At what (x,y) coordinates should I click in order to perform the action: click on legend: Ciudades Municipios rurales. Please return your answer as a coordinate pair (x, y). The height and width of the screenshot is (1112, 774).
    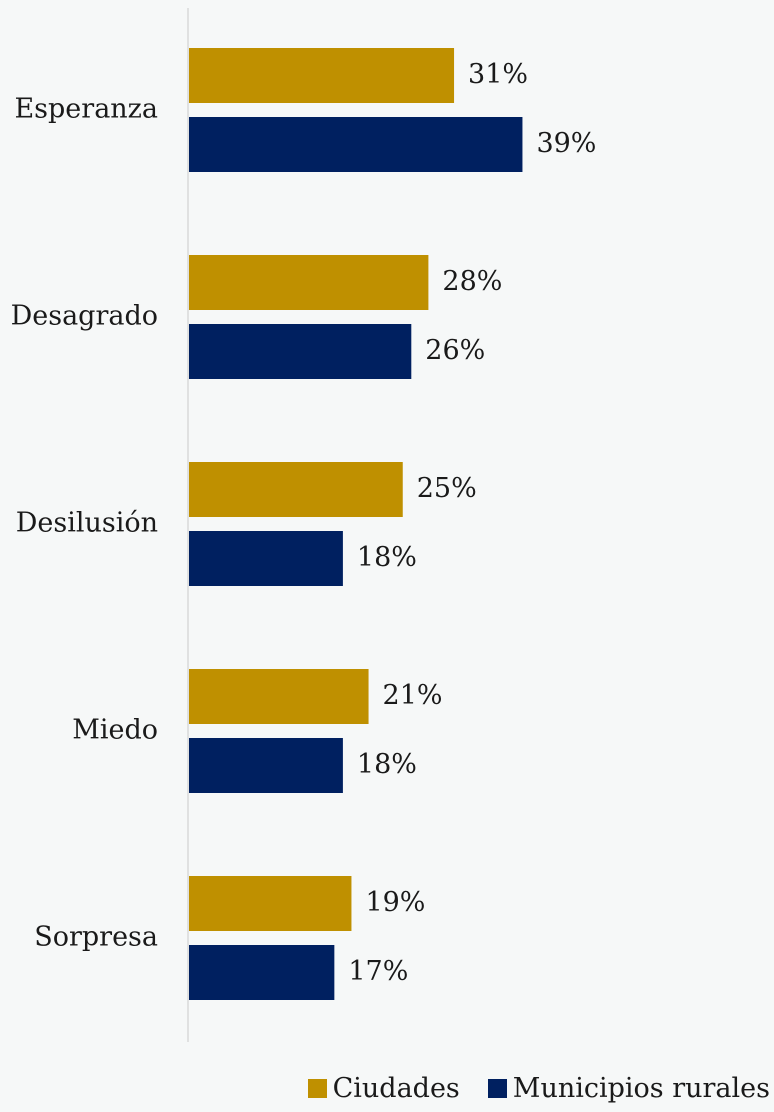
    Looking at the image, I should click on (538, 1088).